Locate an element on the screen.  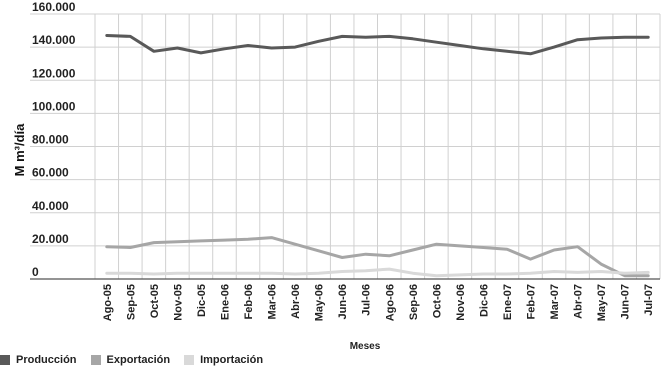
legend-item-exportacion: Exportación is located at coordinates (130, 360).